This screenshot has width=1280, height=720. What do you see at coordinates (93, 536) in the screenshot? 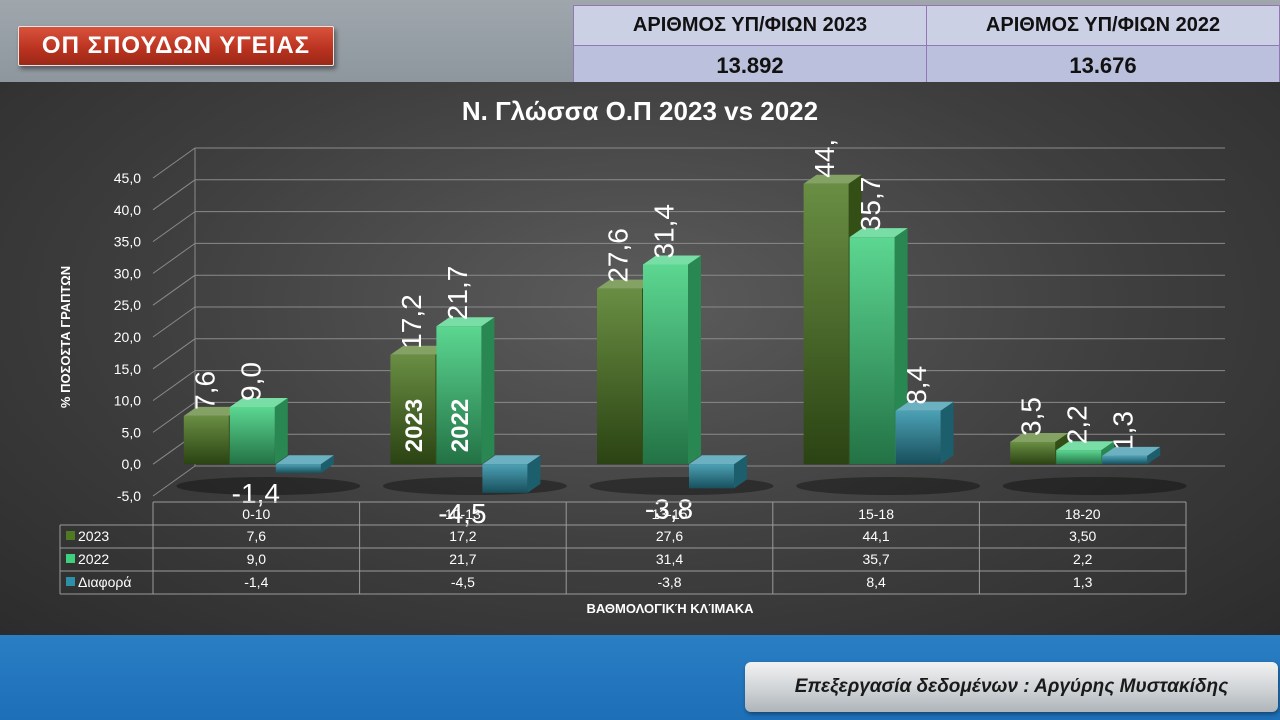
I see `legend-entry: 2023` at bounding box center [93, 536].